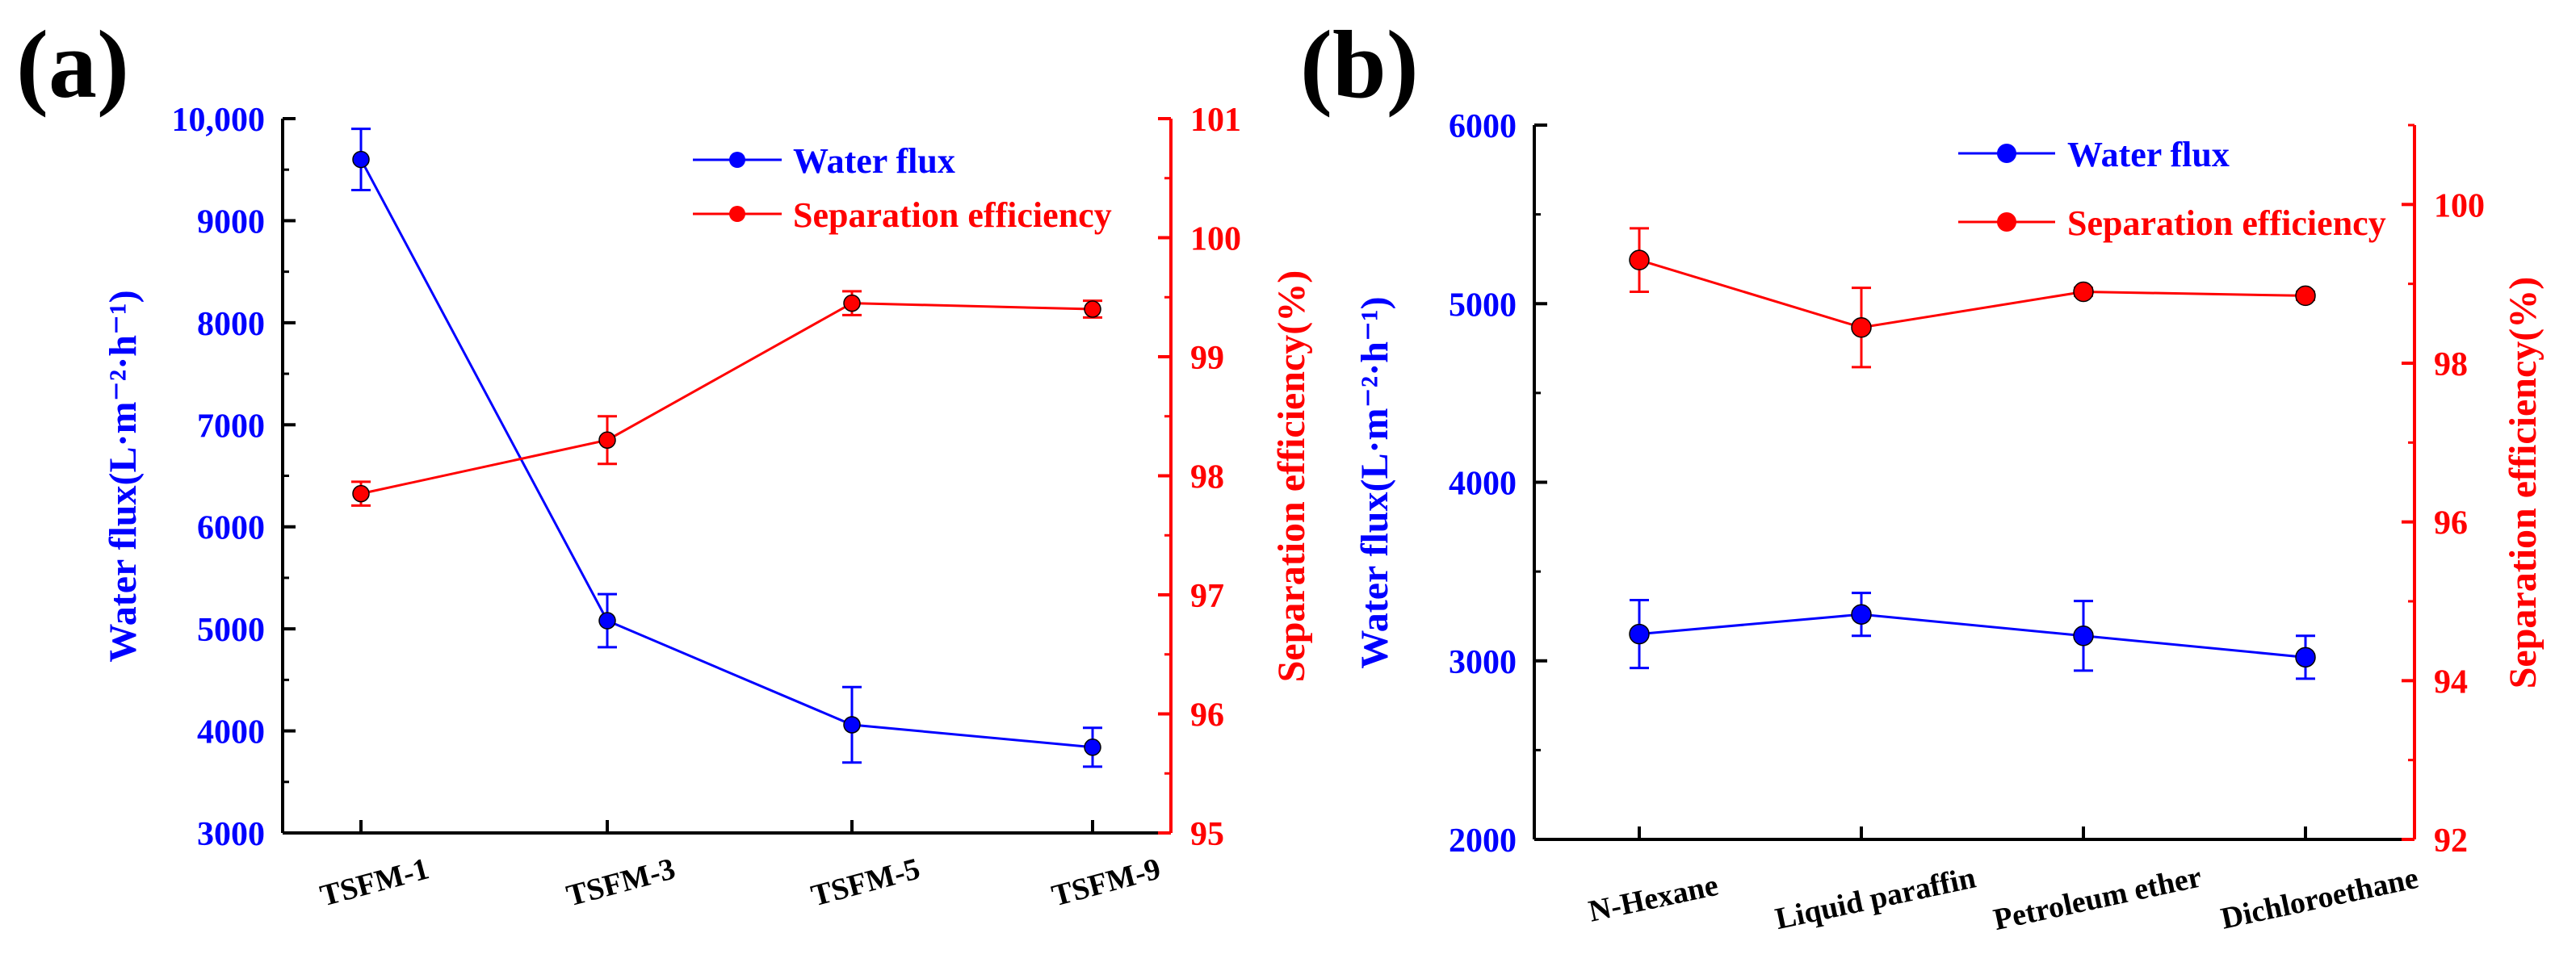 This screenshot has height=975, width=2576. What do you see at coordinates (231, 222) in the screenshot?
I see `y-left-tick-label: 9000` at bounding box center [231, 222].